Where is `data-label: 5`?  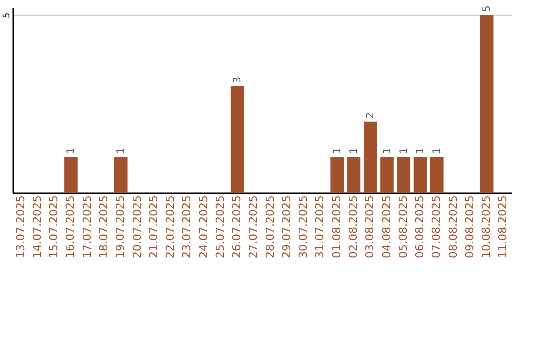
data-label: 5 is located at coordinates (488, 9).